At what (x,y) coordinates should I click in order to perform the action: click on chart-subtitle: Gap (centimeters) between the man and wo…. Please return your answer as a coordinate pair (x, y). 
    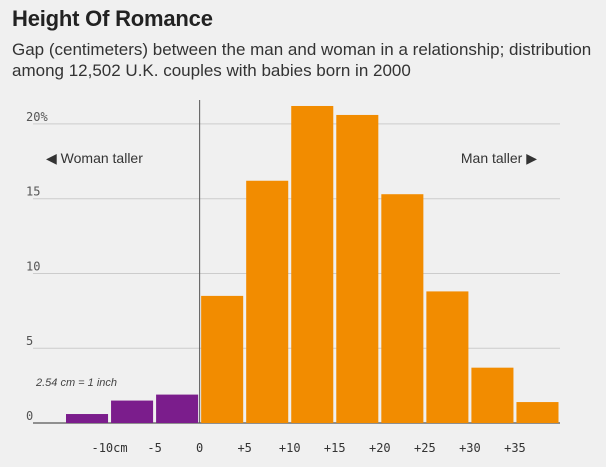
    Looking at the image, I should click on (302, 60).